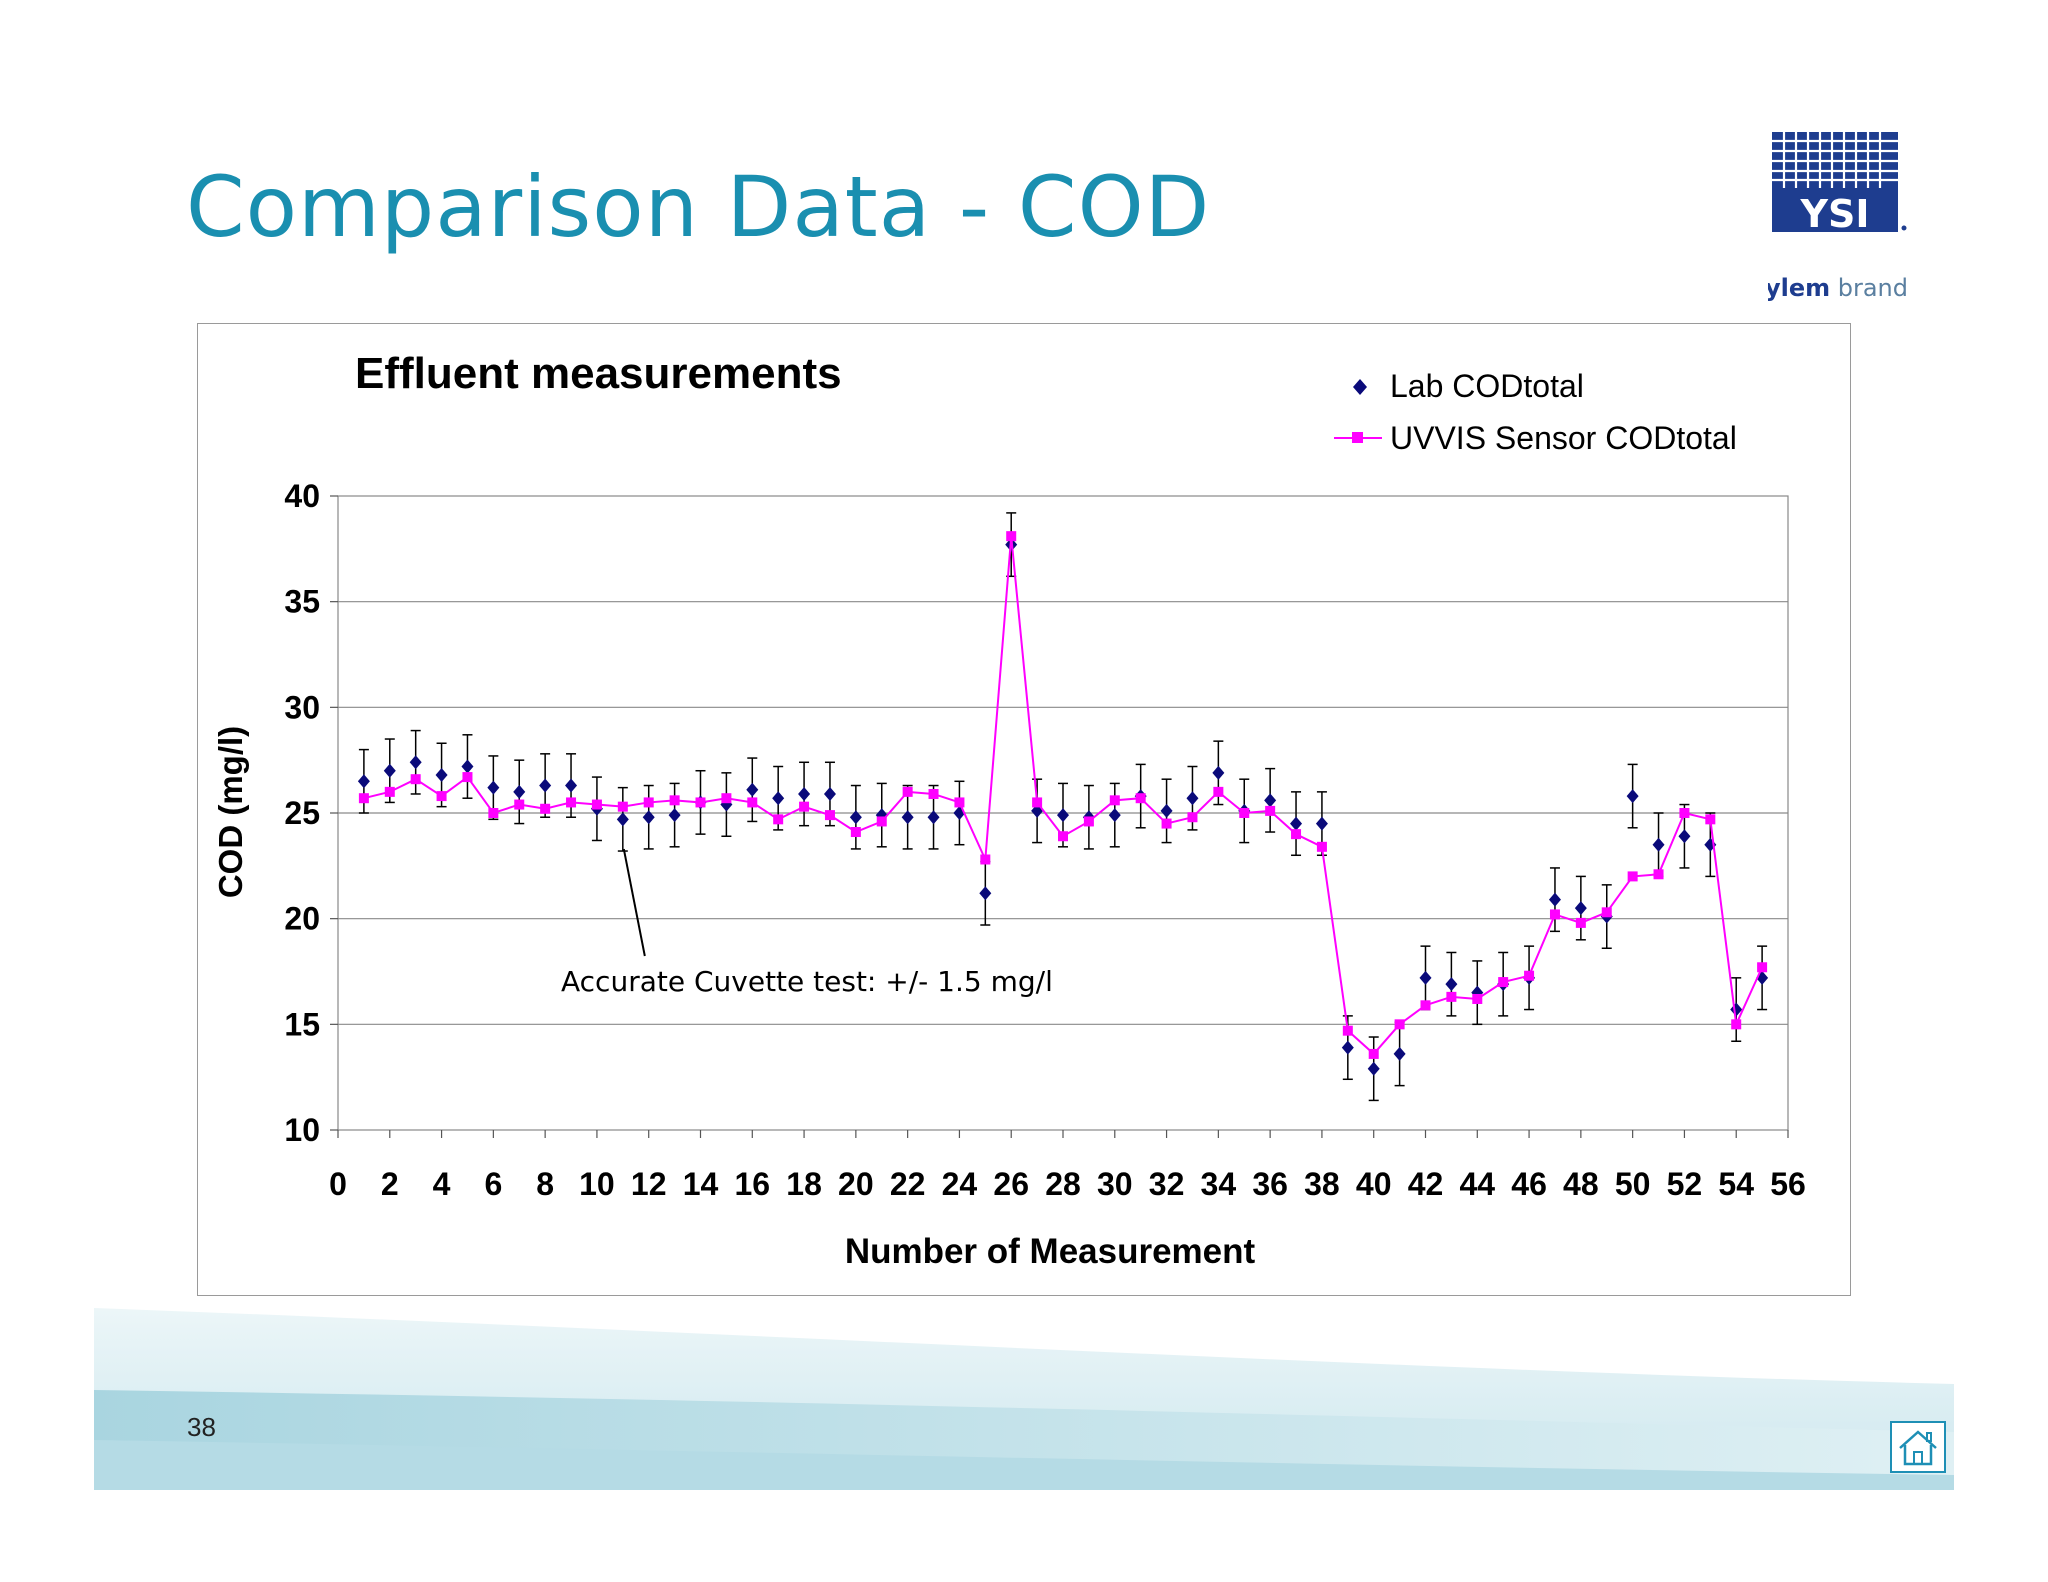 The image size is (2048, 1582). Describe the element at coordinates (1322, 1184) in the screenshot. I see `x-tick-label: 38` at that location.